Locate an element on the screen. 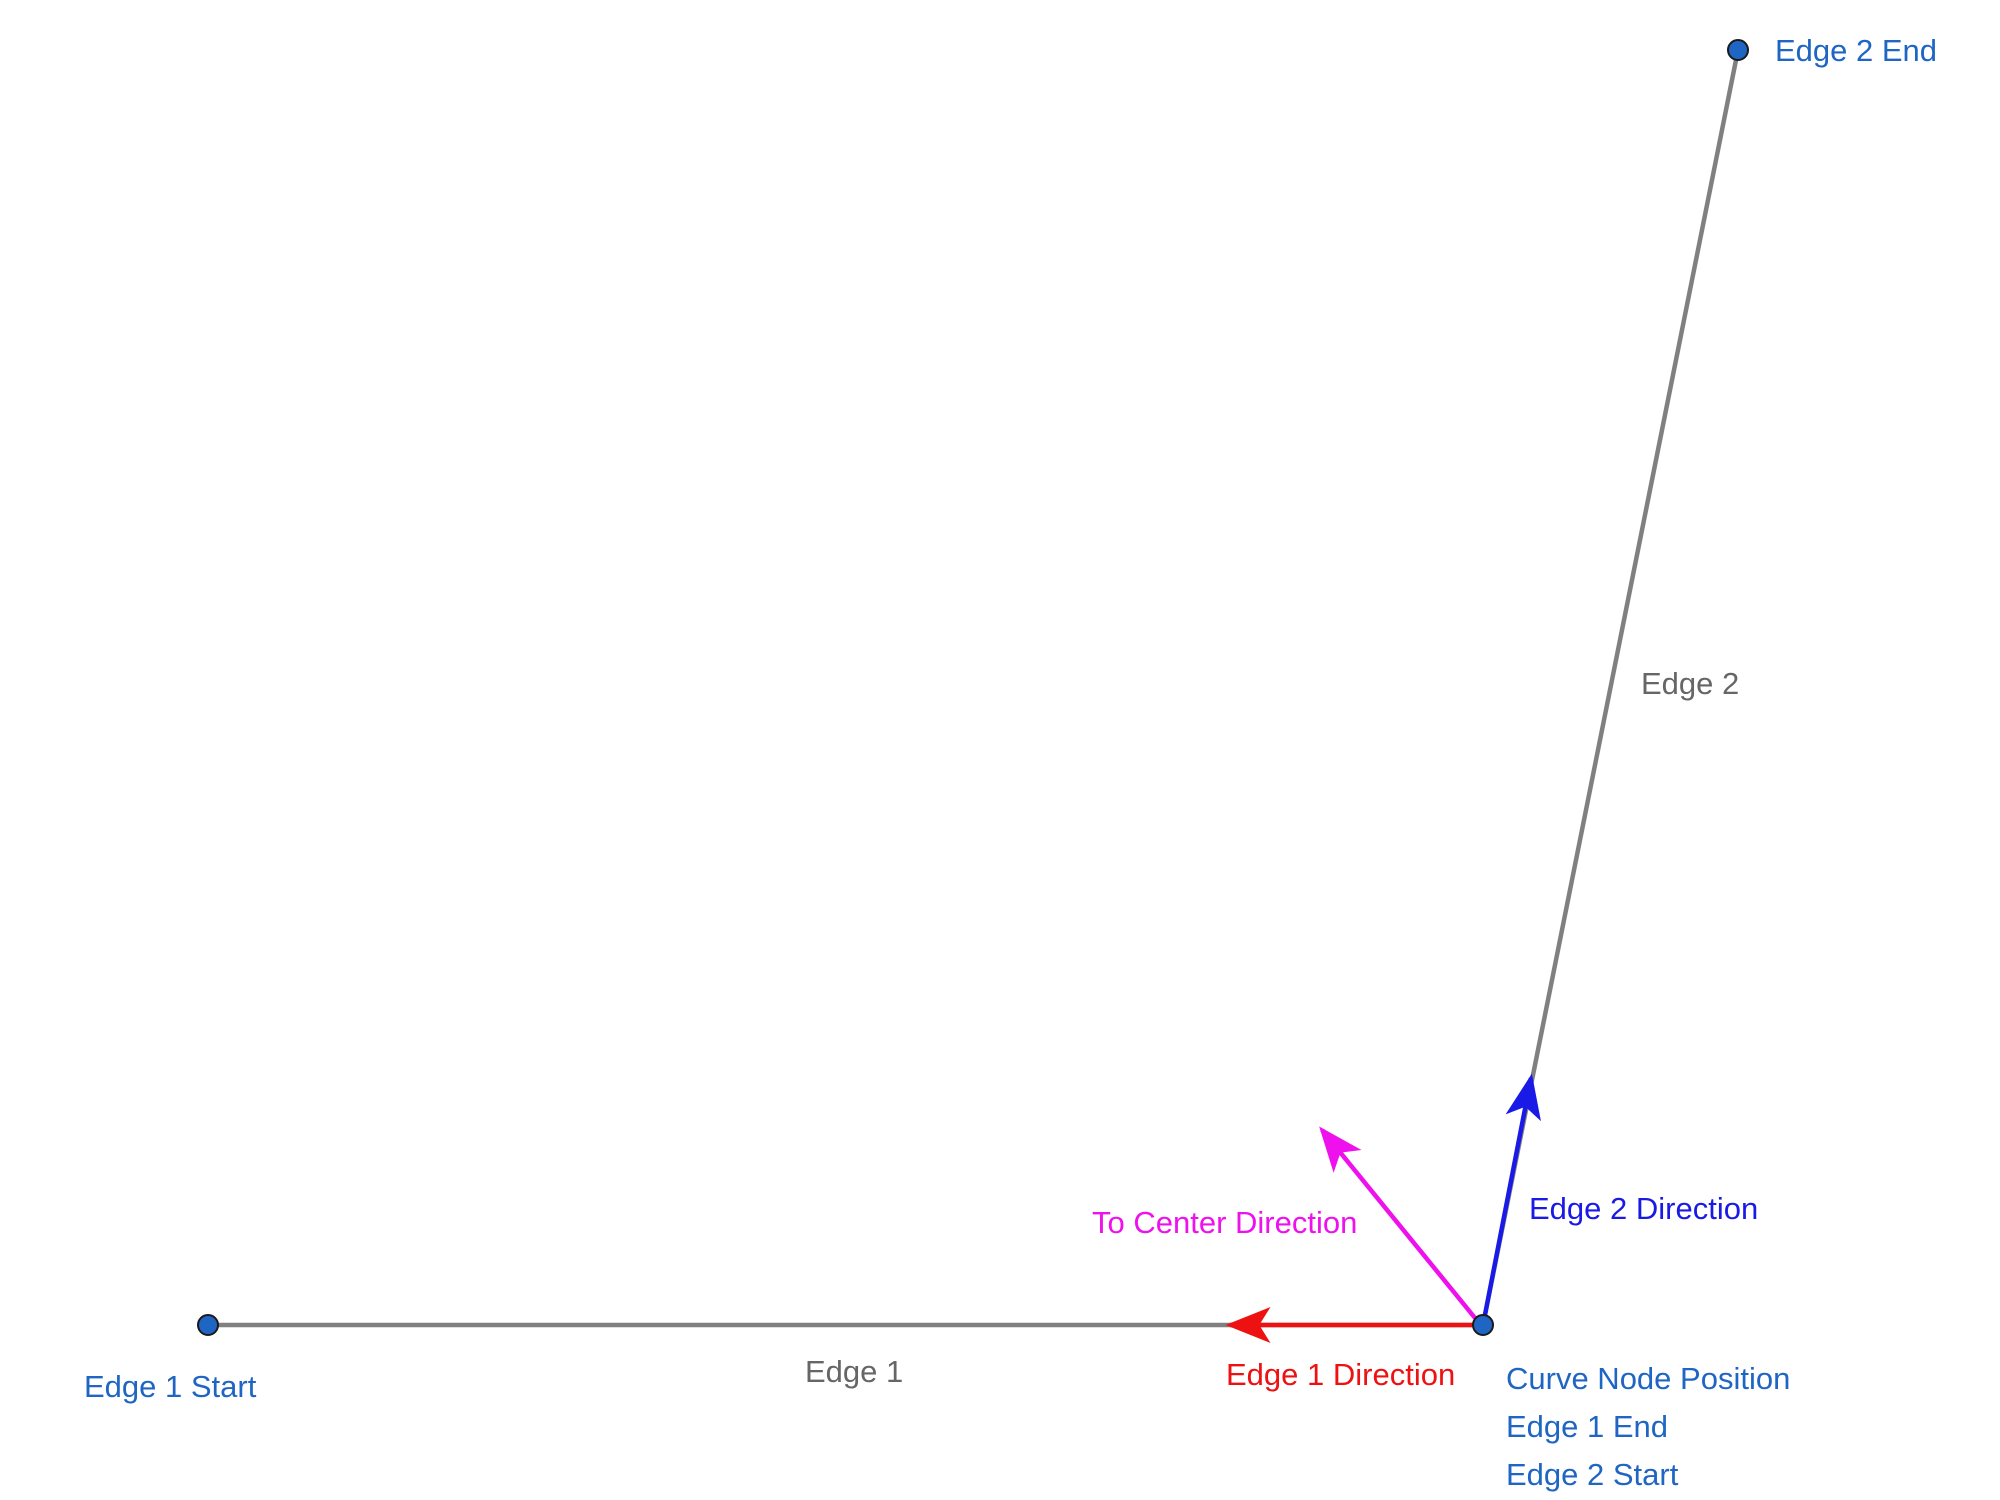 Image resolution: width=2000 pixels, height=1500 pixels. edge-2-end-label: Edge 2 End is located at coordinates (1856, 50).